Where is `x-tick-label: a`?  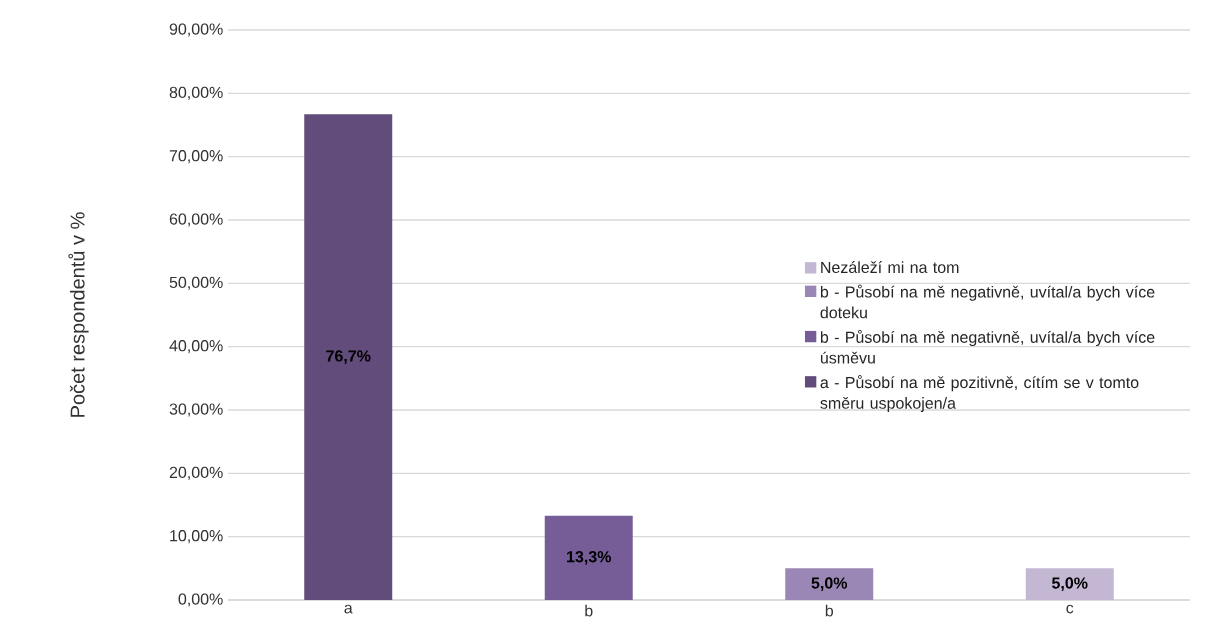
x-tick-label: a is located at coordinates (348, 609).